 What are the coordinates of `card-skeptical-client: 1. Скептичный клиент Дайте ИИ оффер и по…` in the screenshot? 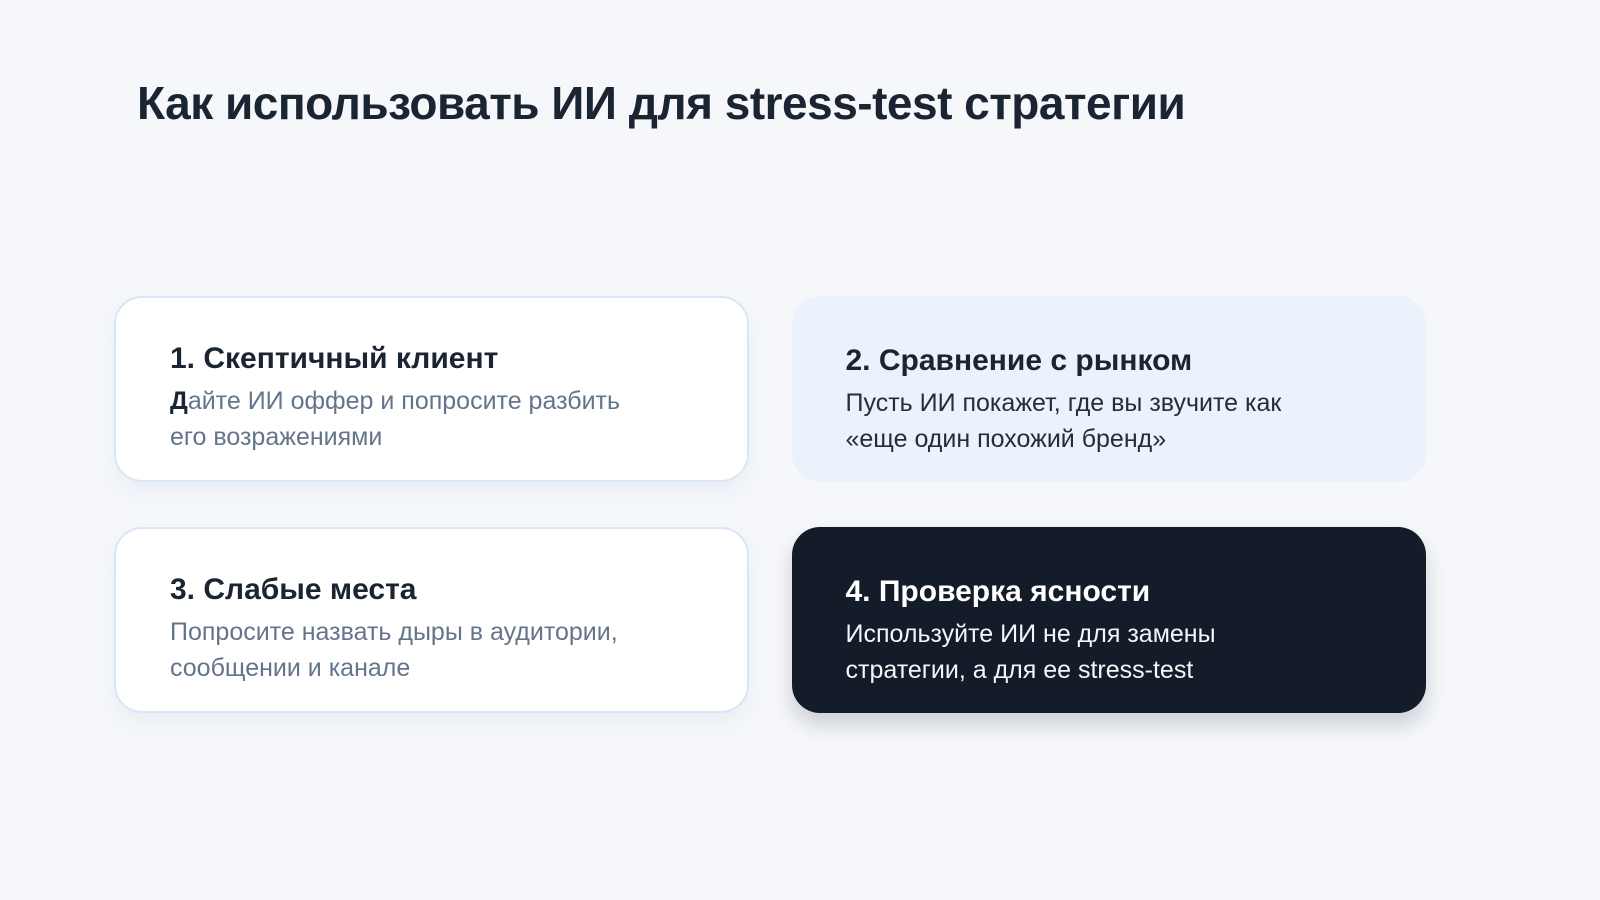 It's located at (431, 389).